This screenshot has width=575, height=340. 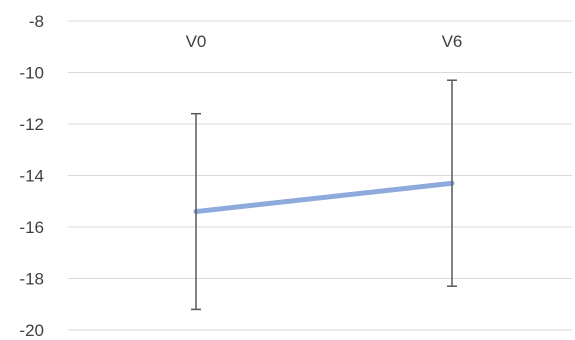 I want to click on y-tick-label: -8, so click(x=36, y=21).